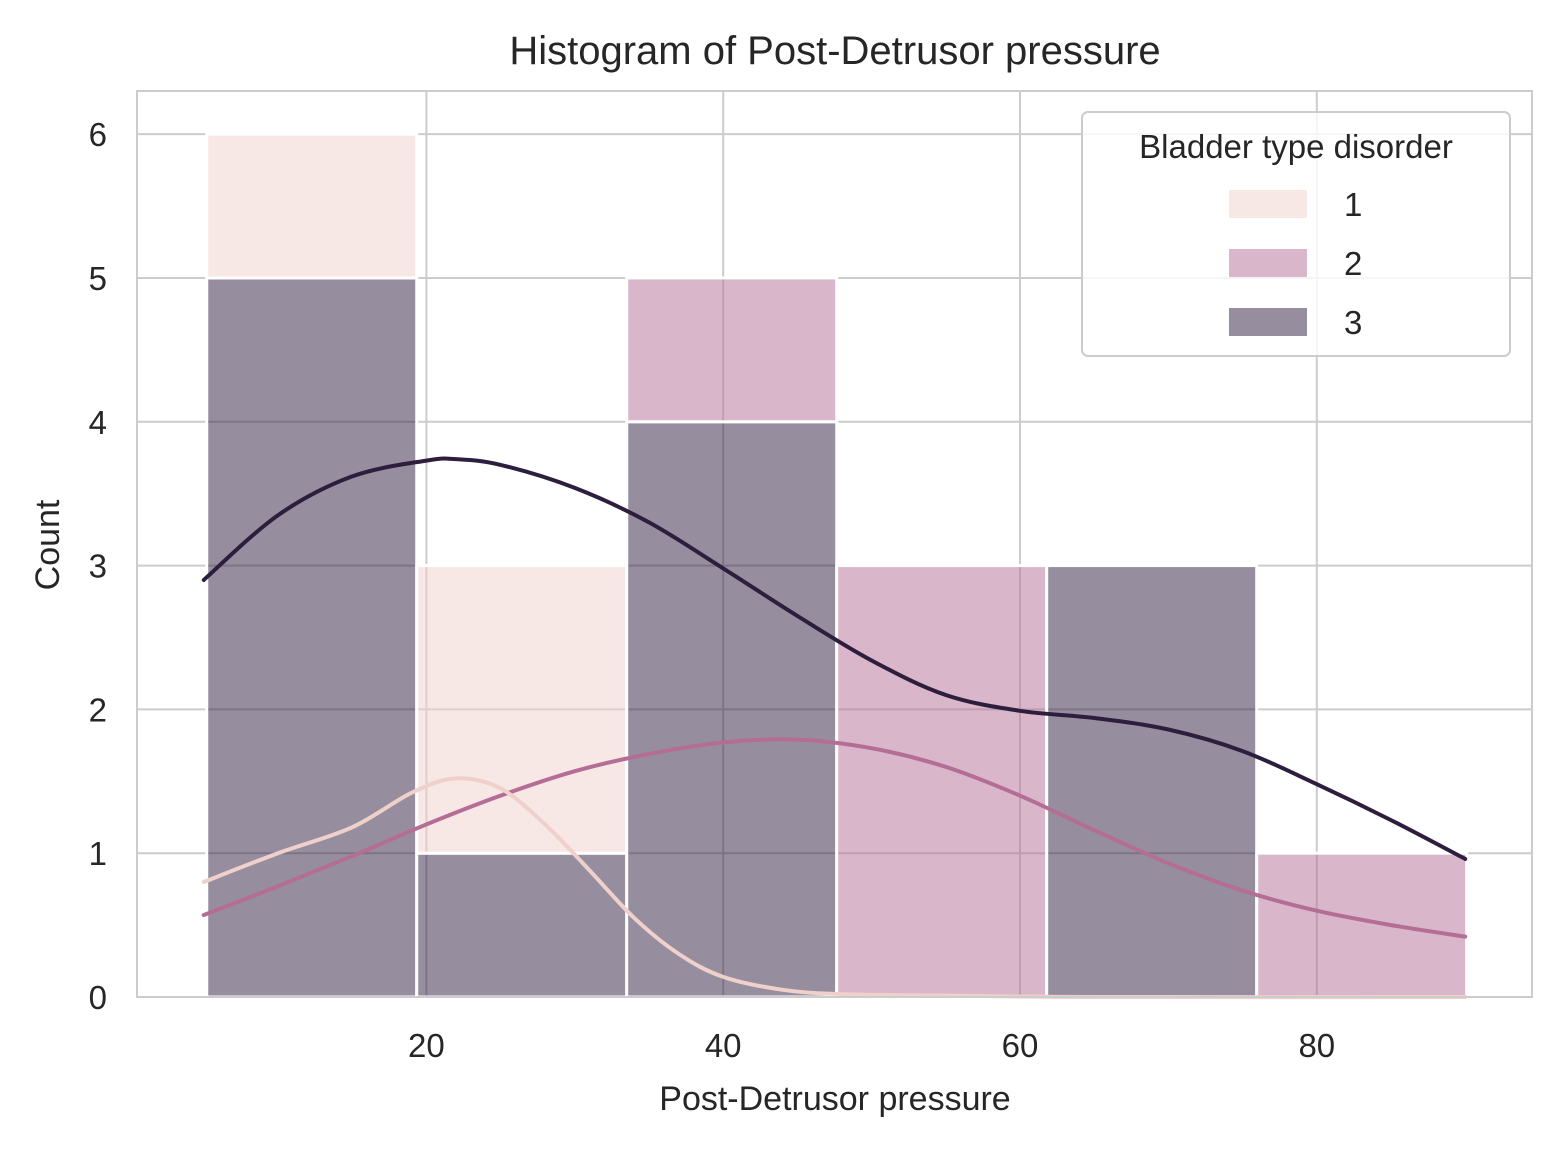 This screenshot has height=1149, width=1561. I want to click on x-tick-label: 20, so click(426, 1045).